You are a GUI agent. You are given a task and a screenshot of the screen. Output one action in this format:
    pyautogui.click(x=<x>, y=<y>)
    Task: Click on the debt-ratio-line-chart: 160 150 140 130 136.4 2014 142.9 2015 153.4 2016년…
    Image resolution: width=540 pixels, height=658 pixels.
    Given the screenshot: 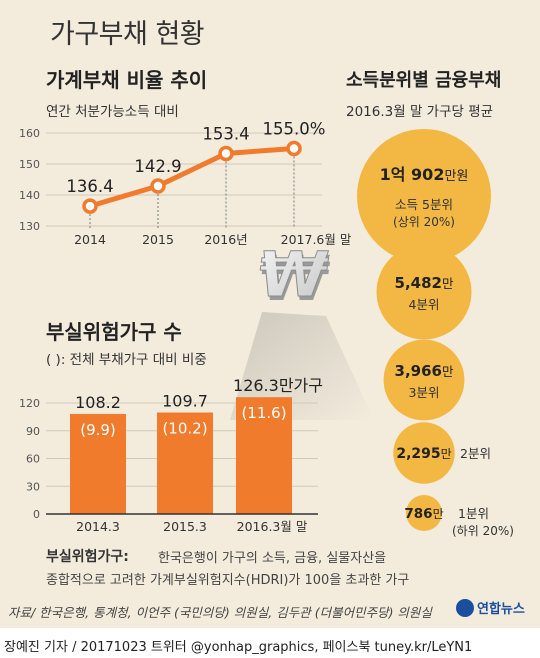 What is the action you would take?
    pyautogui.click(x=185, y=184)
    